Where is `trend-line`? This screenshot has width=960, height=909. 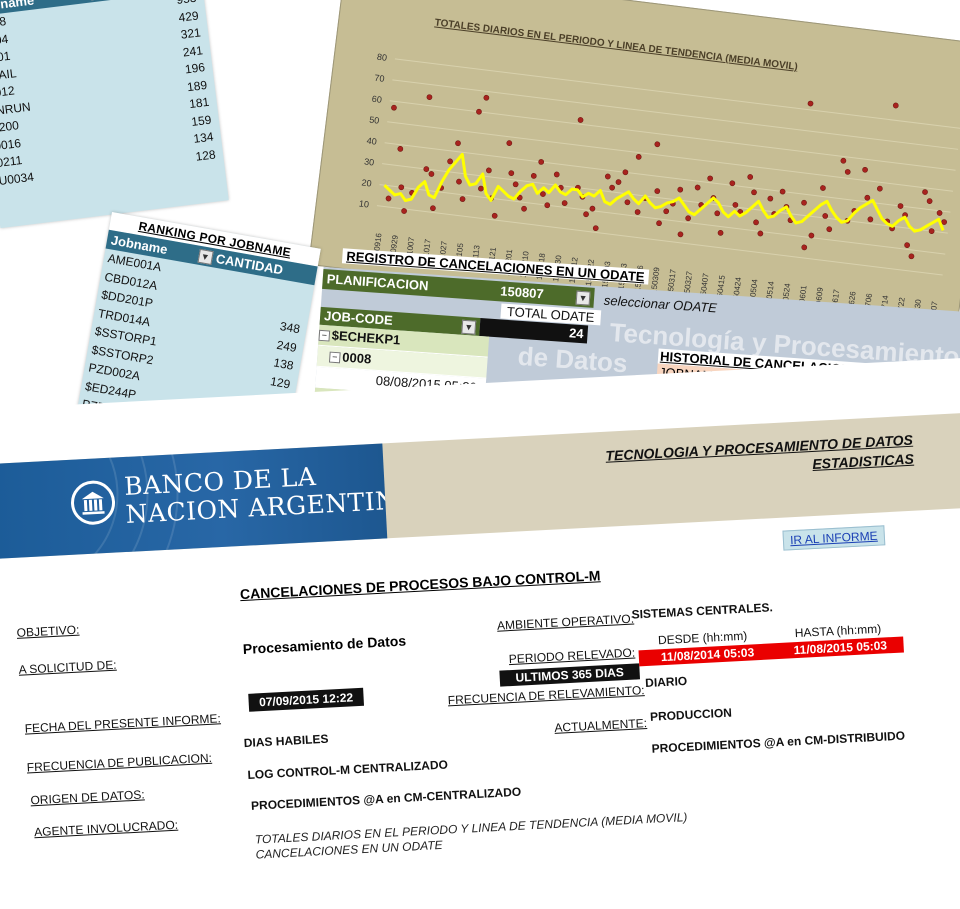 trend-line is located at coordinates (664, 203).